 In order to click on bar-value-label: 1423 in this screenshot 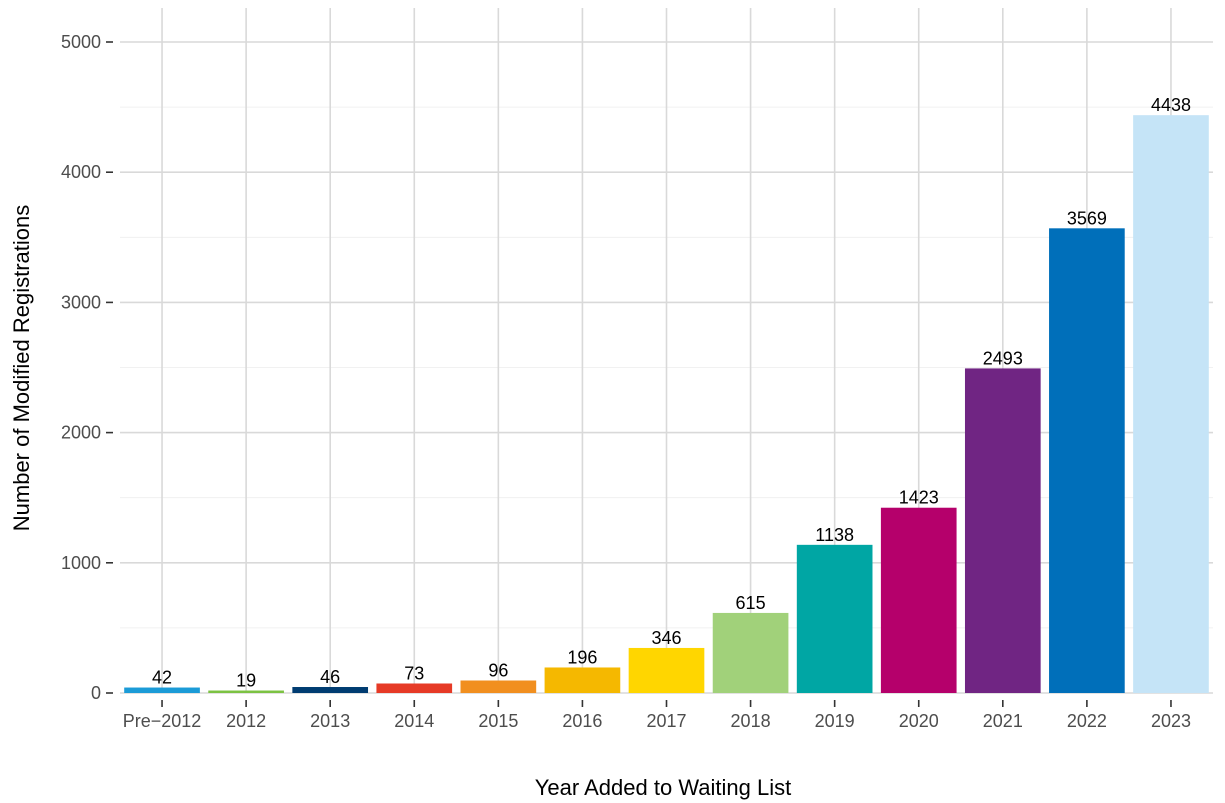, I will do `click(919, 498)`.